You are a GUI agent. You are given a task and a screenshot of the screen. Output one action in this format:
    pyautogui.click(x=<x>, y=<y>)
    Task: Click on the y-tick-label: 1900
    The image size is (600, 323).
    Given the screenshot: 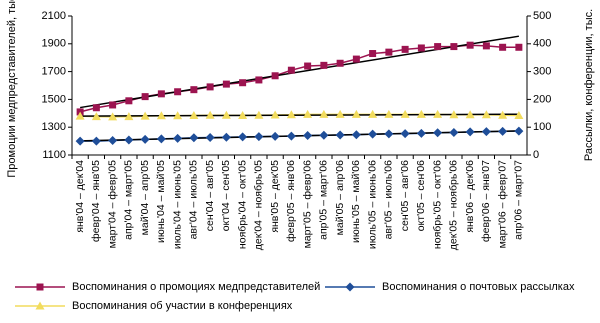 What is the action you would take?
    pyautogui.click(x=54, y=44)
    